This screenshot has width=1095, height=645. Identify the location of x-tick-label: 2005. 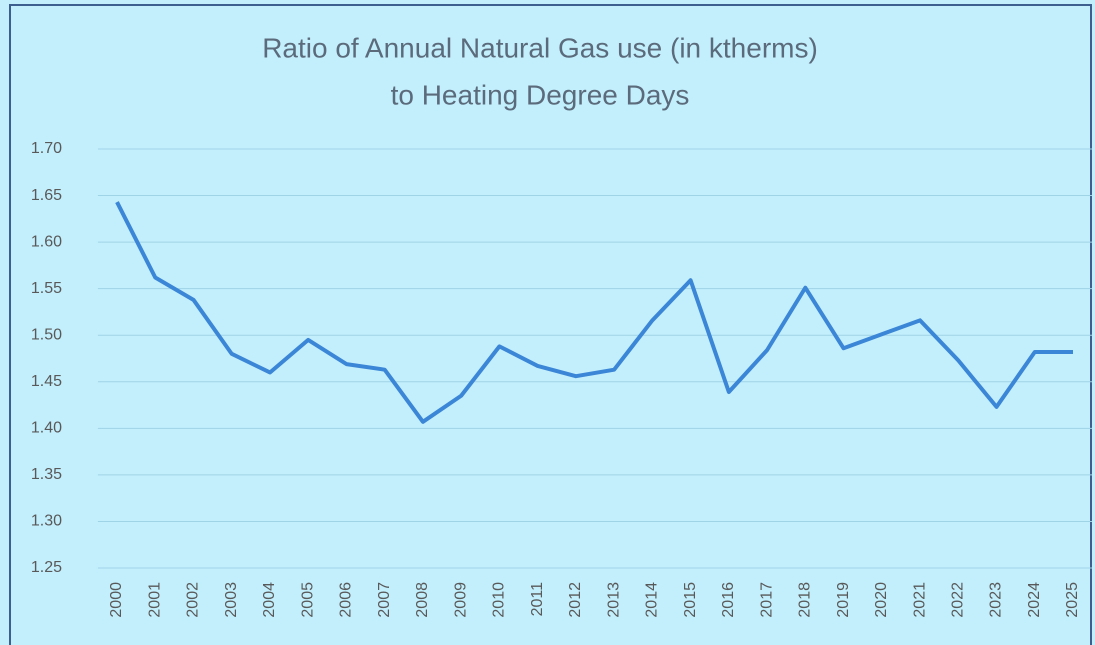
(307, 600).